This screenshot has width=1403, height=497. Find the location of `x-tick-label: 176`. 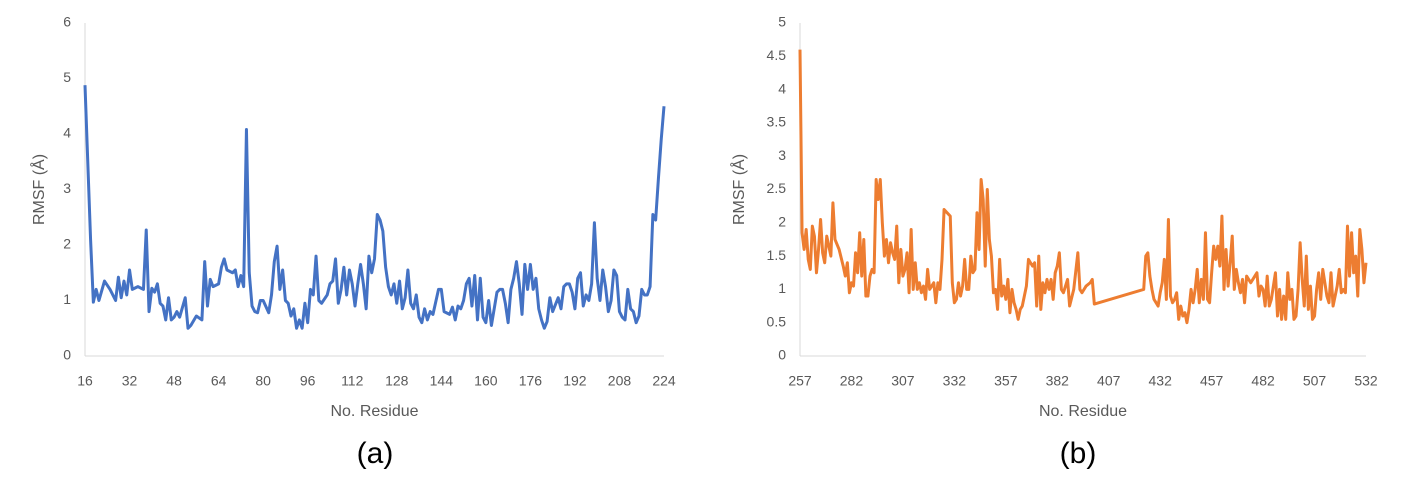

x-tick-label: 176 is located at coordinates (531, 381).